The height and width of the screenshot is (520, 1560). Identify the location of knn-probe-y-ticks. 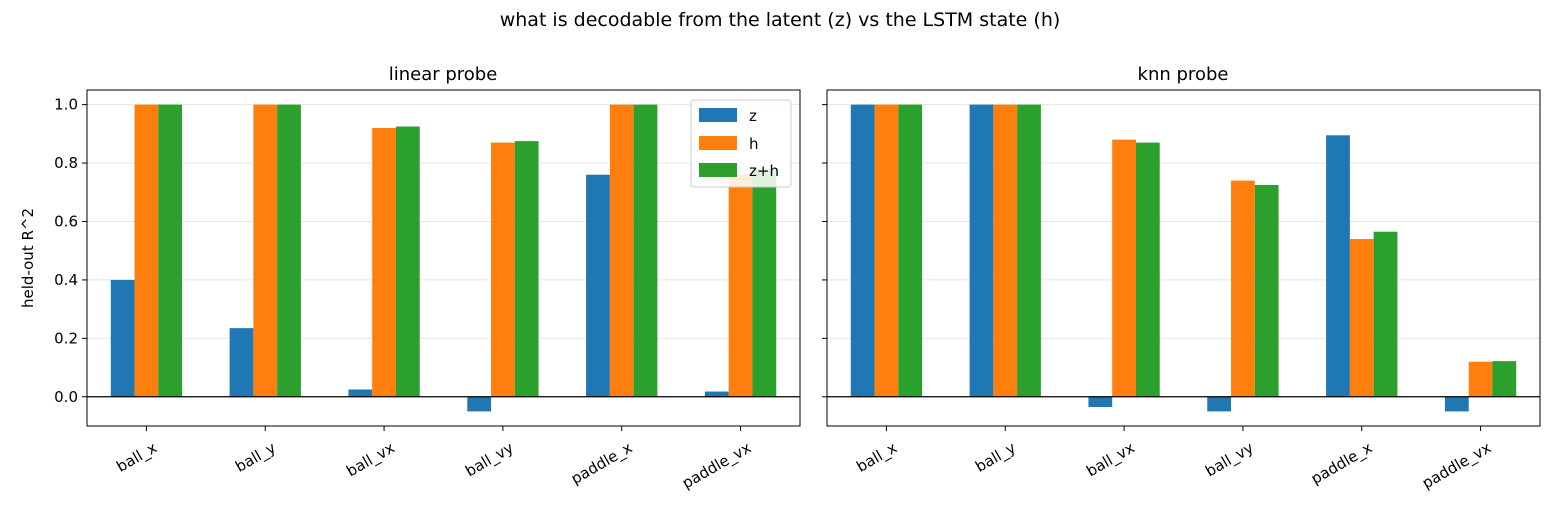
(824, 251).